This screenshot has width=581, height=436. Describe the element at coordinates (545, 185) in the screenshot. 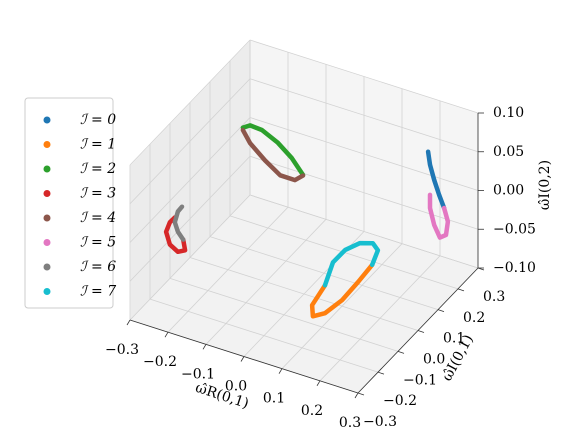

I see `z-axis-label: ω̂I(0,2)` at that location.